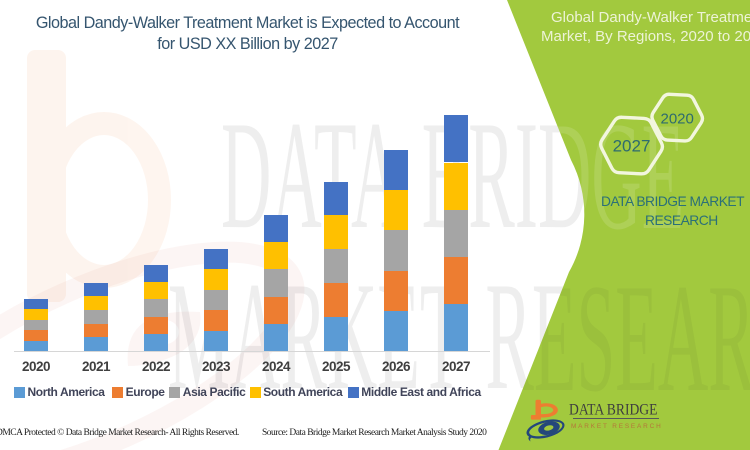 The height and width of the screenshot is (450, 750). What do you see at coordinates (677, 119) in the screenshot?
I see `svg-text: 2020` at bounding box center [677, 119].